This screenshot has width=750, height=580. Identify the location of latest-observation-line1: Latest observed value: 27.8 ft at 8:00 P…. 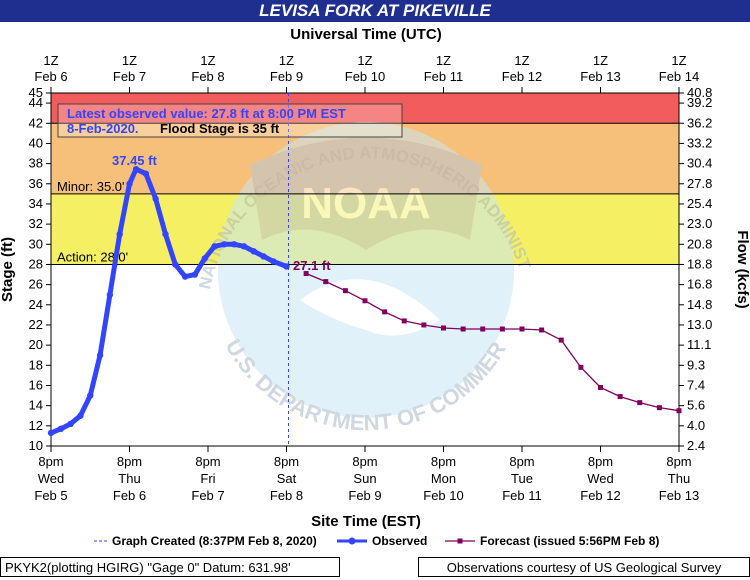
(206, 113).